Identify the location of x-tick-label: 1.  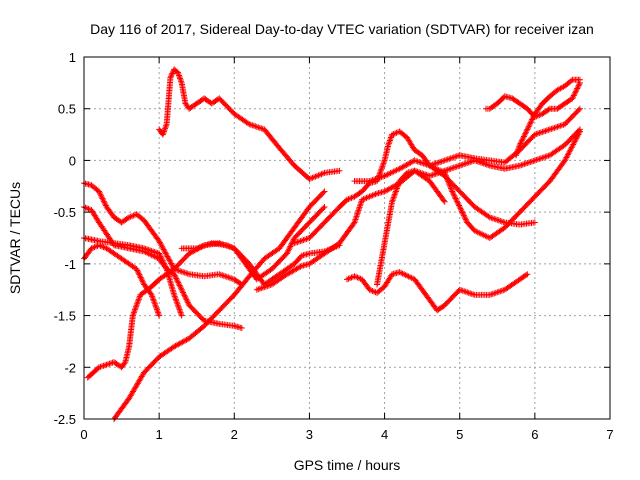
(159, 434).